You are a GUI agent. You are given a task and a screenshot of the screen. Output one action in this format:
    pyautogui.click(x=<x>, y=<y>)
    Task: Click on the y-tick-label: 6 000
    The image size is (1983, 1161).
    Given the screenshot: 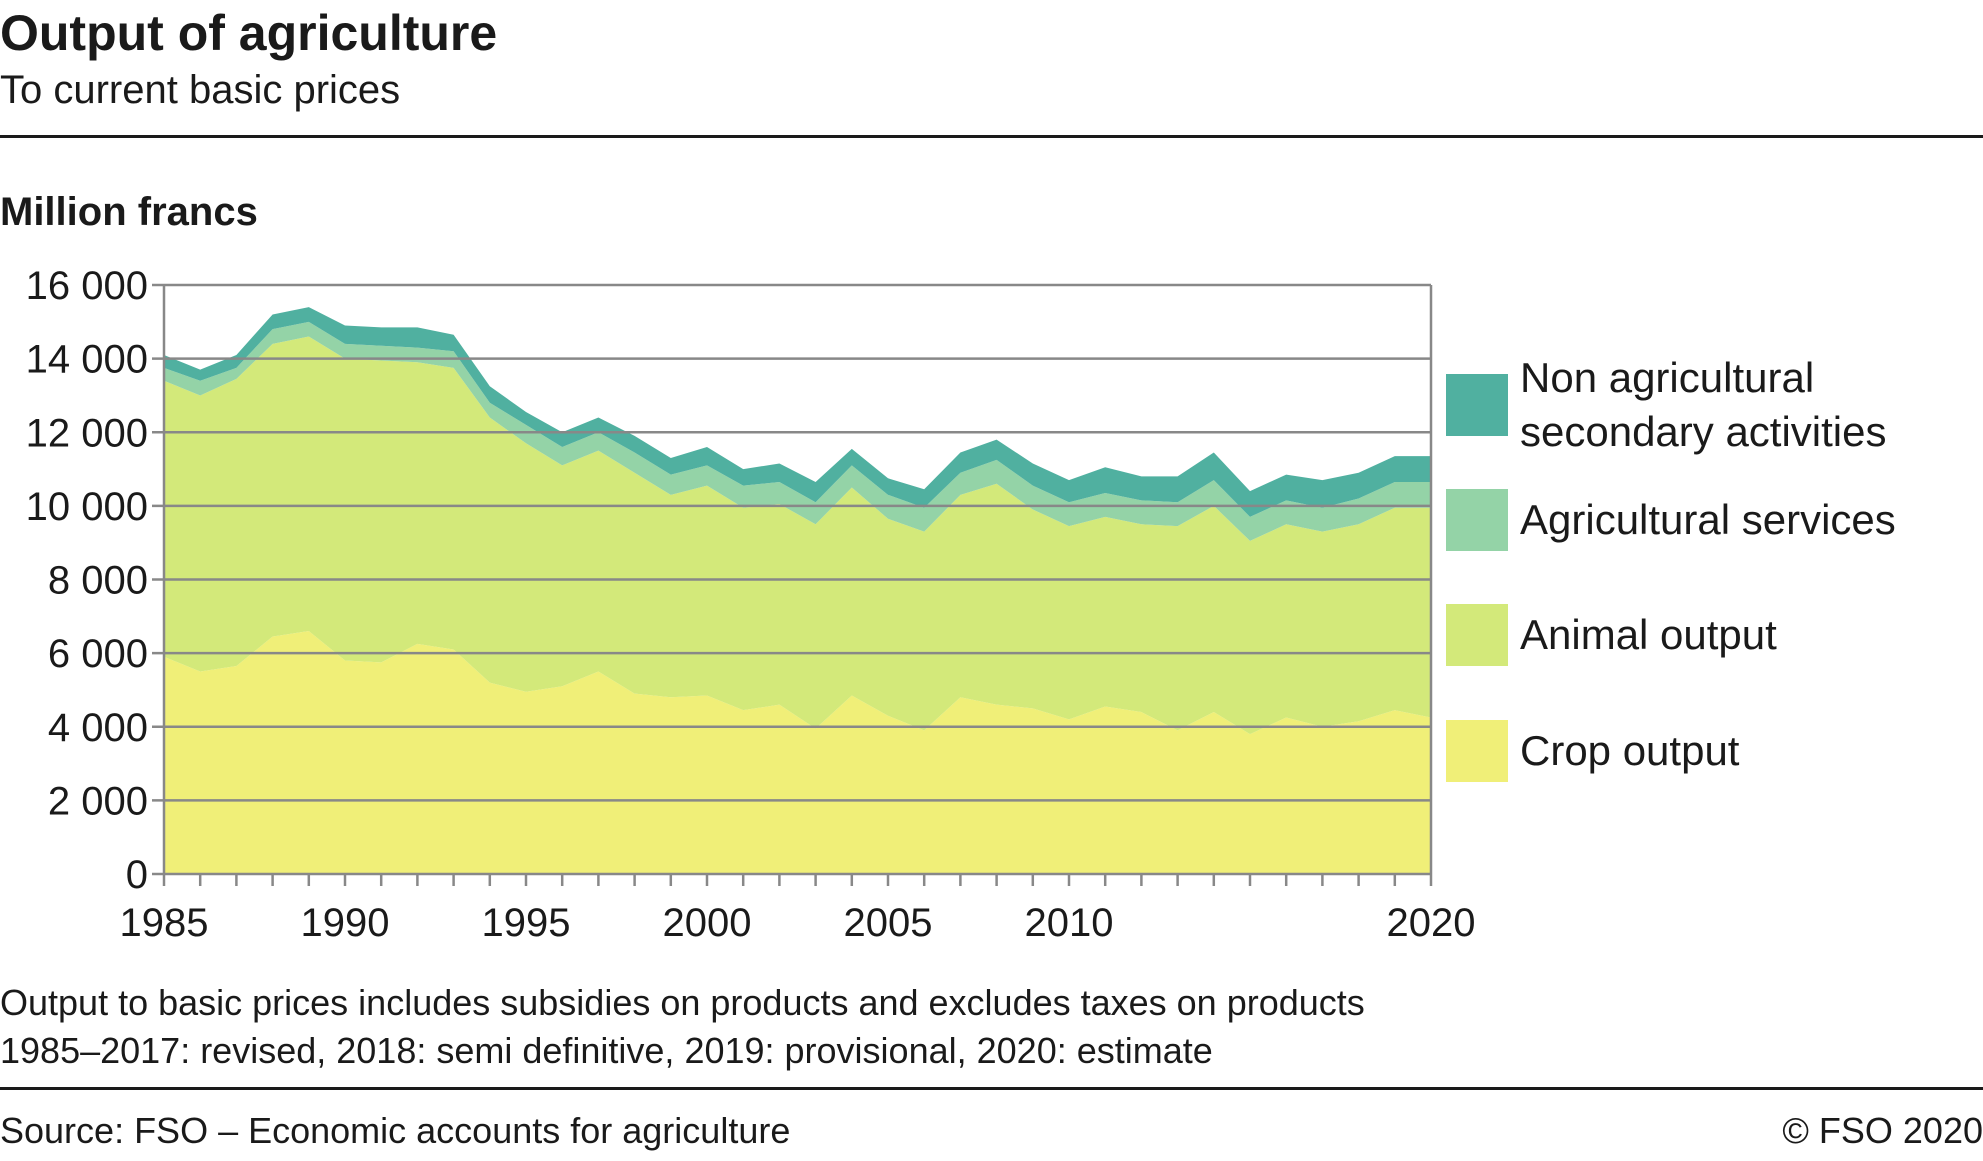 What is the action you would take?
    pyautogui.click(x=98, y=654)
    